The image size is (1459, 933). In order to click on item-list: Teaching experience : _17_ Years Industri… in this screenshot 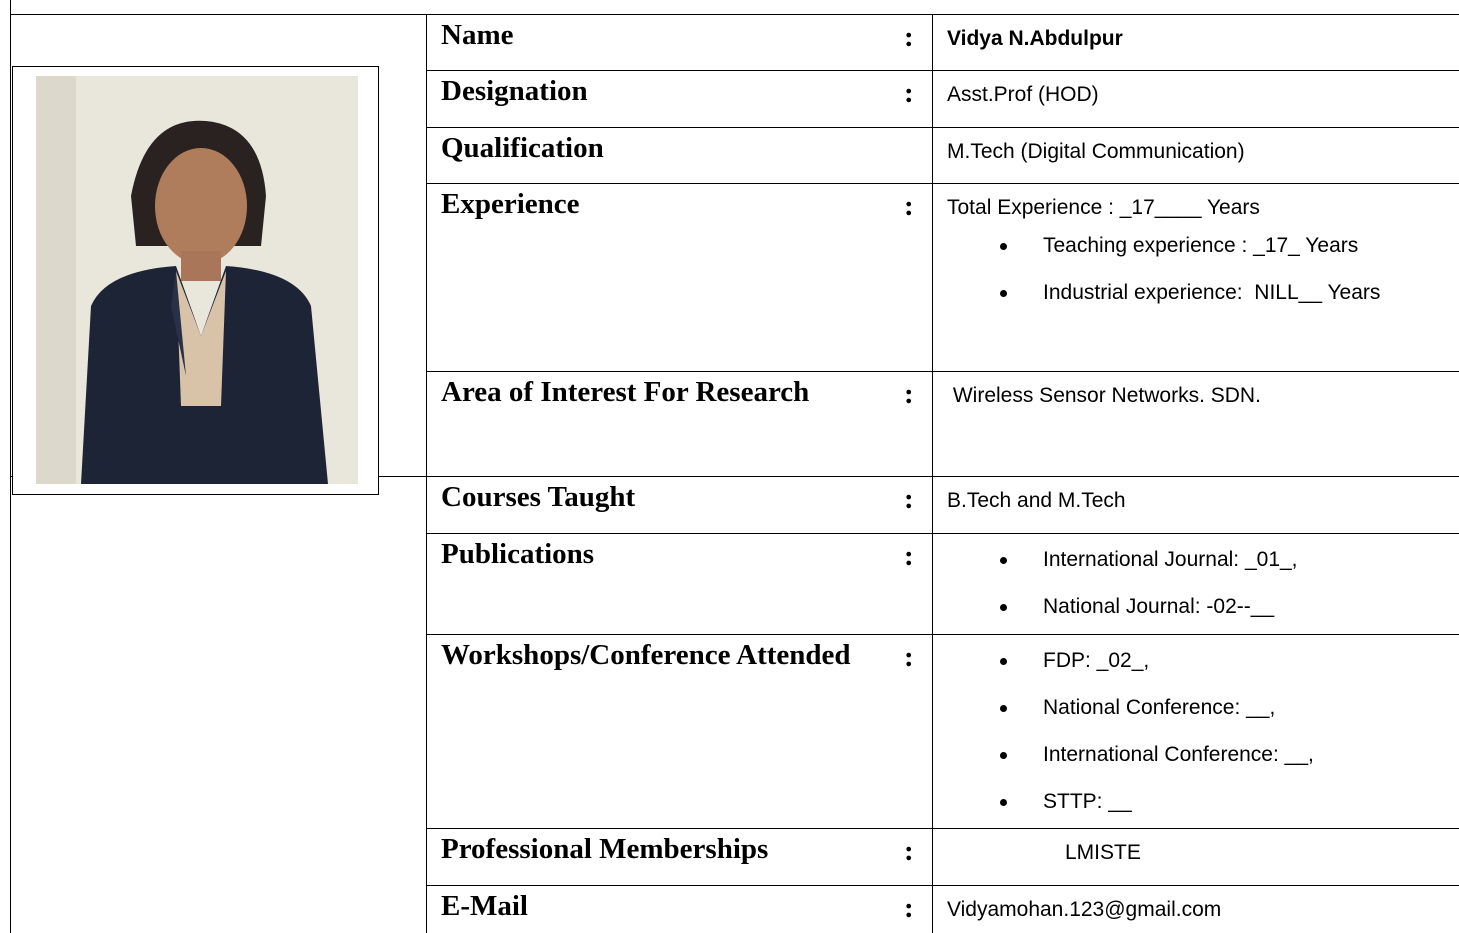, I will do `click(1195, 269)`.